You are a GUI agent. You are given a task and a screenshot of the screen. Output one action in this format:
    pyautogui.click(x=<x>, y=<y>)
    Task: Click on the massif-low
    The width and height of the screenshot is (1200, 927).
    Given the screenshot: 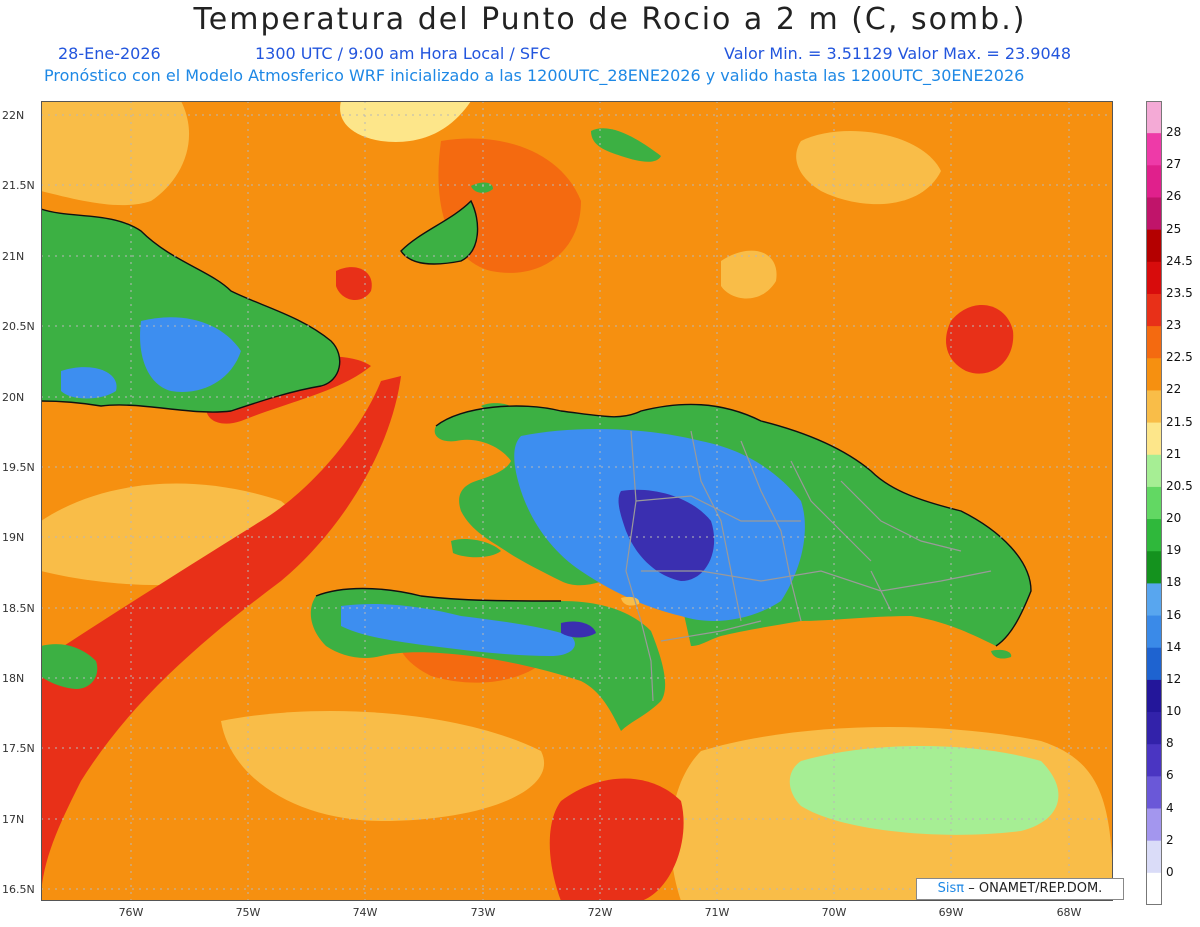 What is the action you would take?
    pyautogui.click(x=578, y=629)
    